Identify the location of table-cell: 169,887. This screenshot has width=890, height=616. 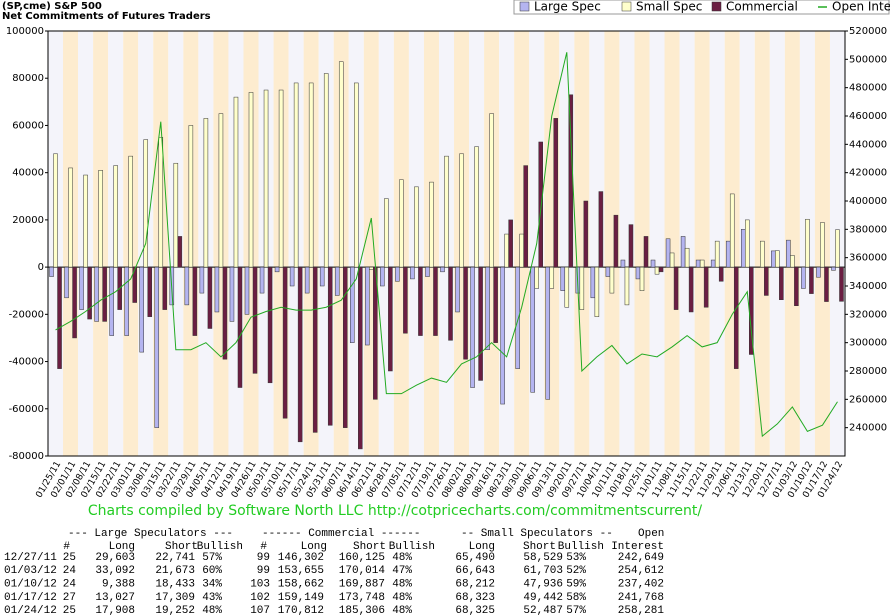
(362, 585).